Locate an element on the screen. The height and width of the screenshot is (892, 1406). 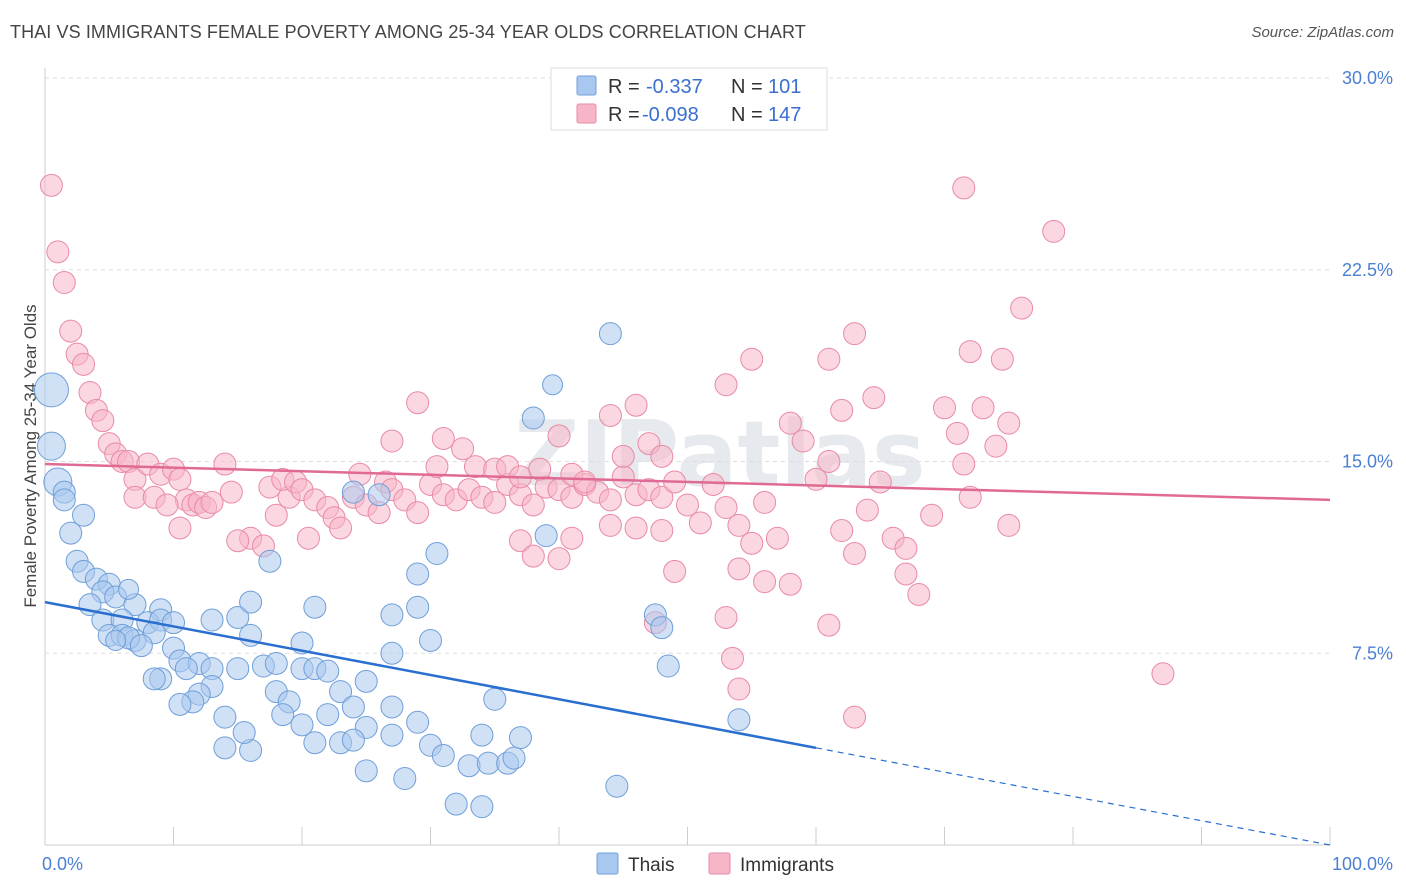
chart-source: Source: ZipAtlas.com is located at coordinates (1322, 32).